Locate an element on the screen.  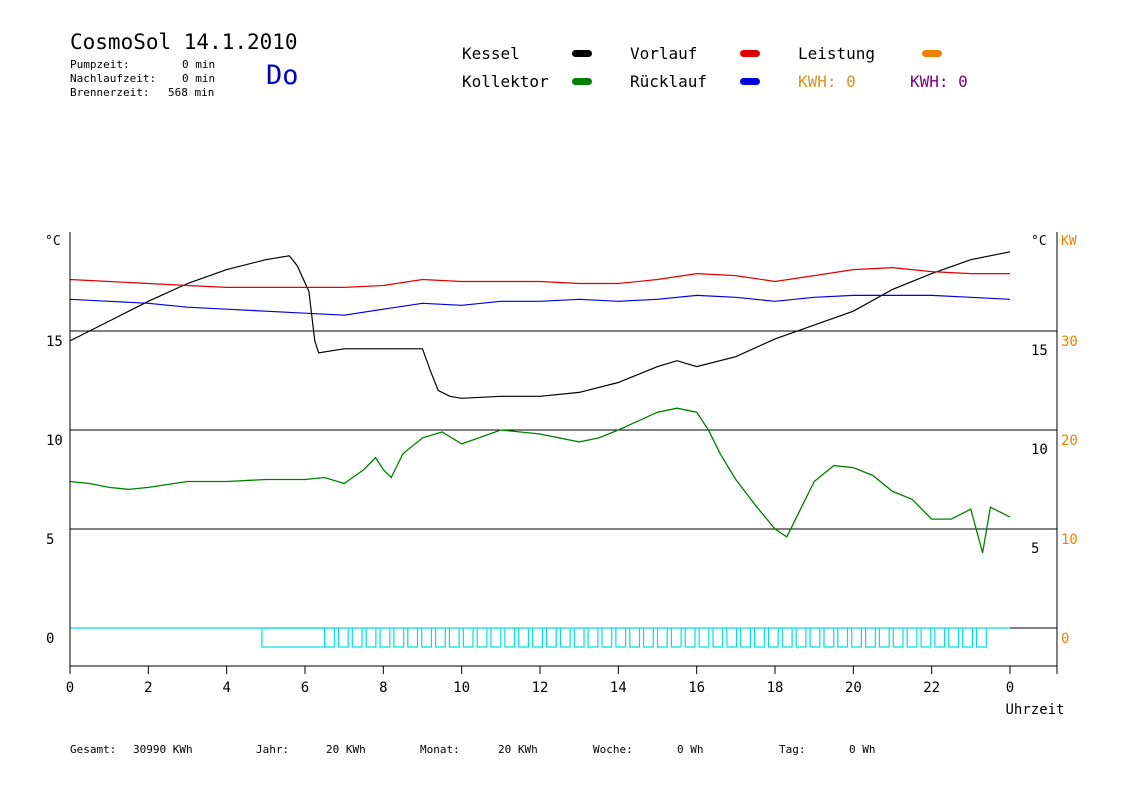
y-axis-right-unit: °C is located at coordinates (1039, 241).